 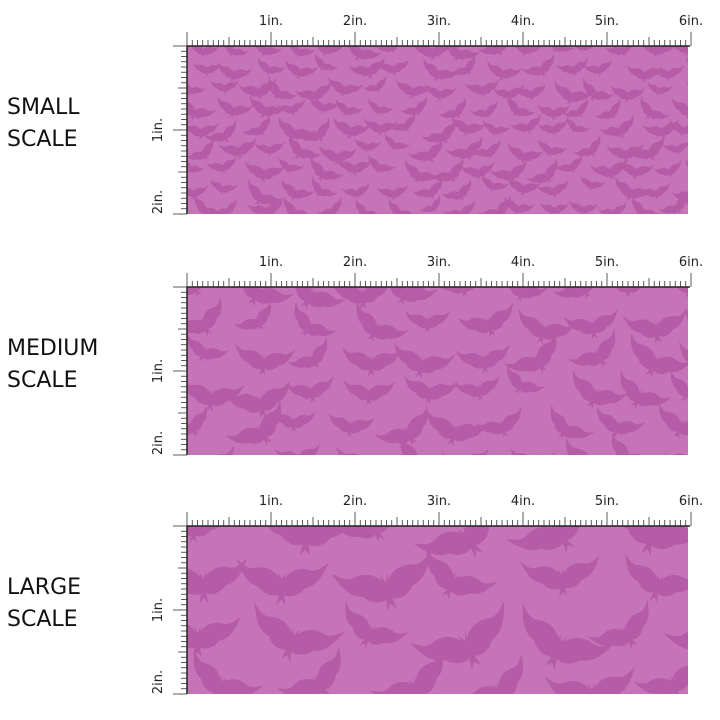 What do you see at coordinates (52, 348) in the screenshot?
I see `scale-label: MEDIUM` at bounding box center [52, 348].